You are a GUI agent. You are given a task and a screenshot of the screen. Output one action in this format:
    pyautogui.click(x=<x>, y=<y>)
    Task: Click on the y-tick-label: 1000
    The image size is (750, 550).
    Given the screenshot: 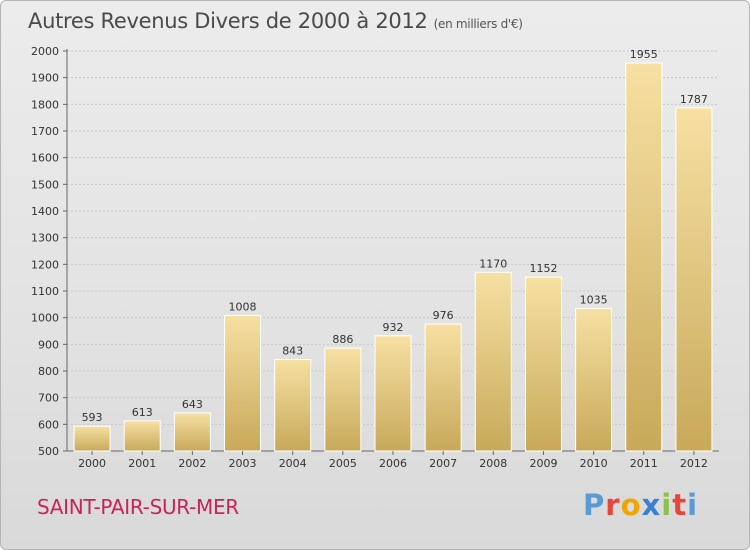 What is the action you would take?
    pyautogui.click(x=45, y=318)
    